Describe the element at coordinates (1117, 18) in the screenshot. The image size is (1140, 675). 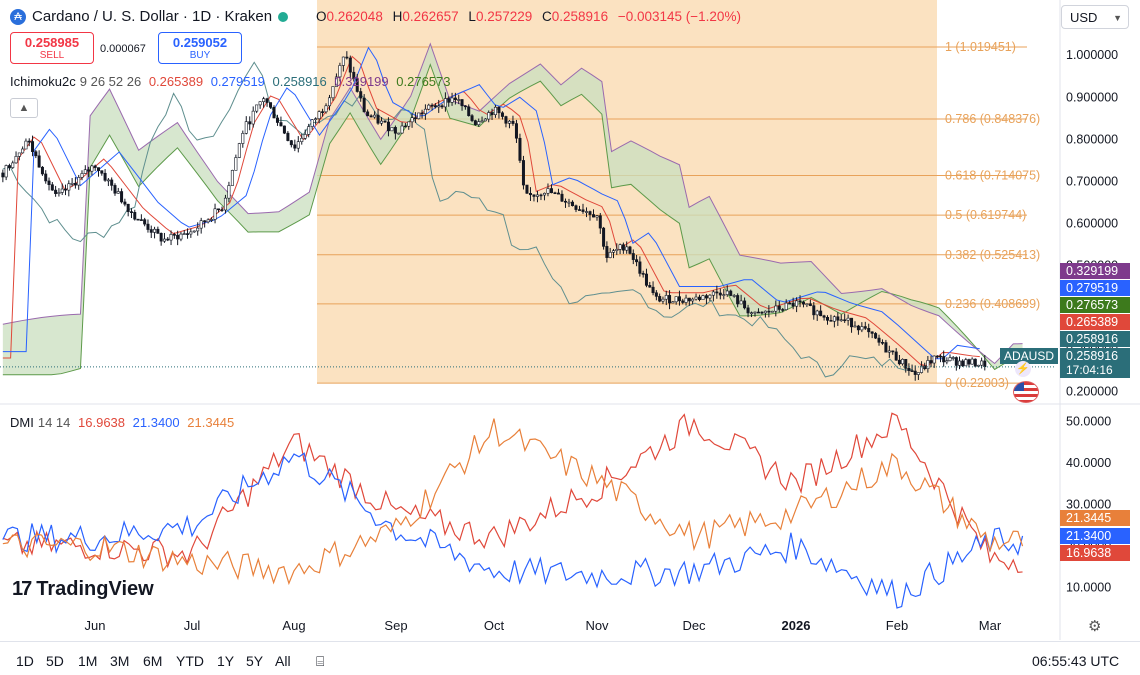
I see `chevron-down-icon: ▼` at that location.